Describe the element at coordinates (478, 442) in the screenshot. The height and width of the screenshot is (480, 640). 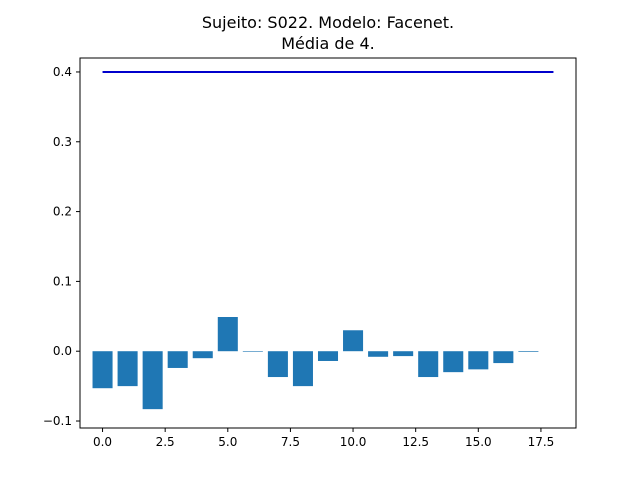
I see `x-tick-label-6: 15.0` at that location.